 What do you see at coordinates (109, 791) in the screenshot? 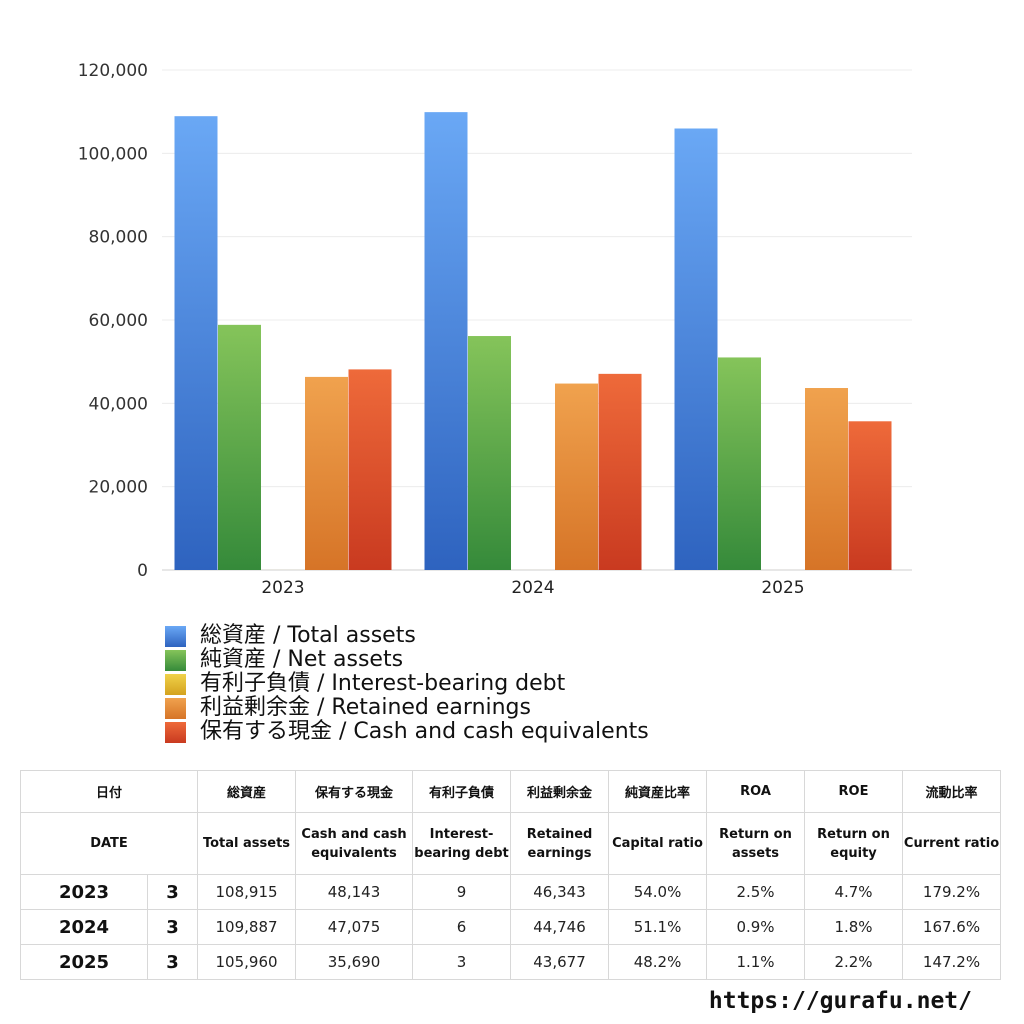
I see `header-date-jp: 日付` at bounding box center [109, 791].